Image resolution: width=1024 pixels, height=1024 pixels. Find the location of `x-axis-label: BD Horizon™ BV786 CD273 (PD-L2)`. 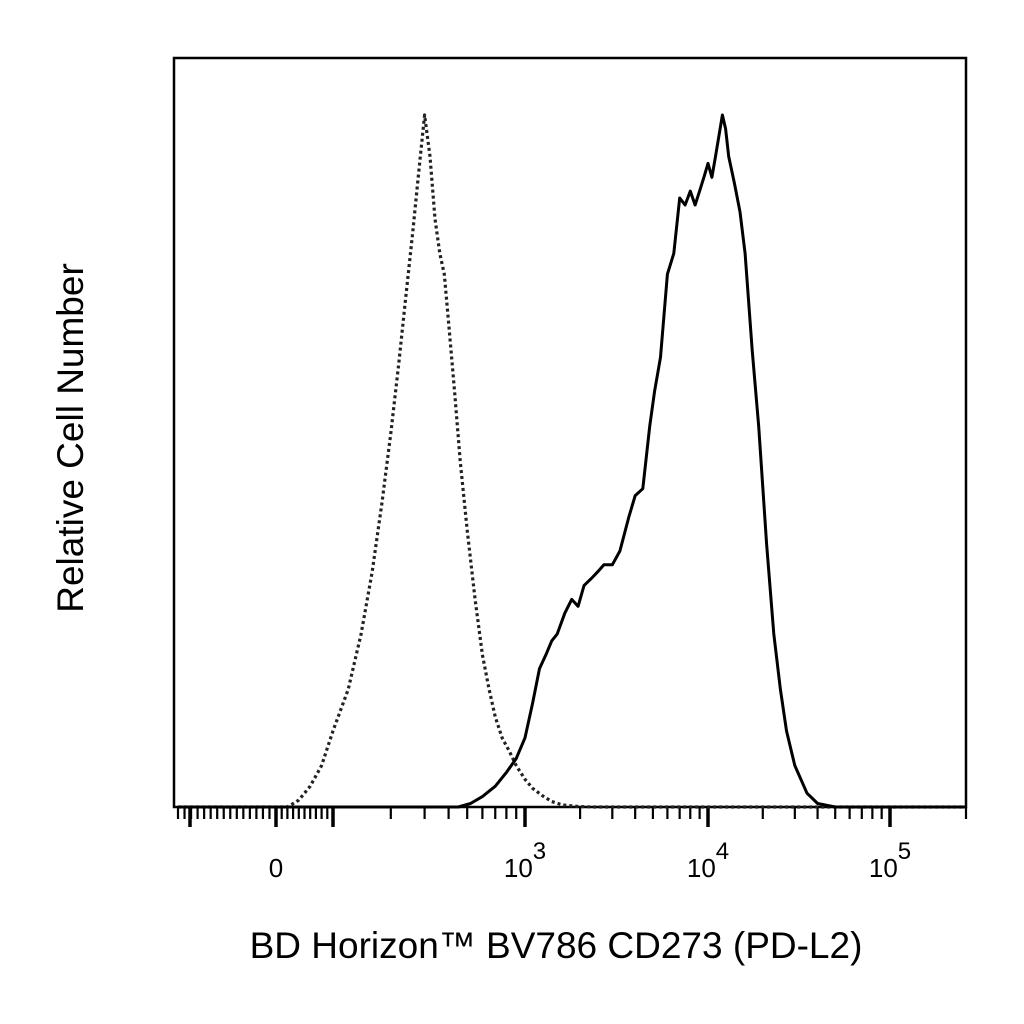

x-axis-label: BD Horizon™ BV786 CD273 (PD-L2) is located at coordinates (556, 945).